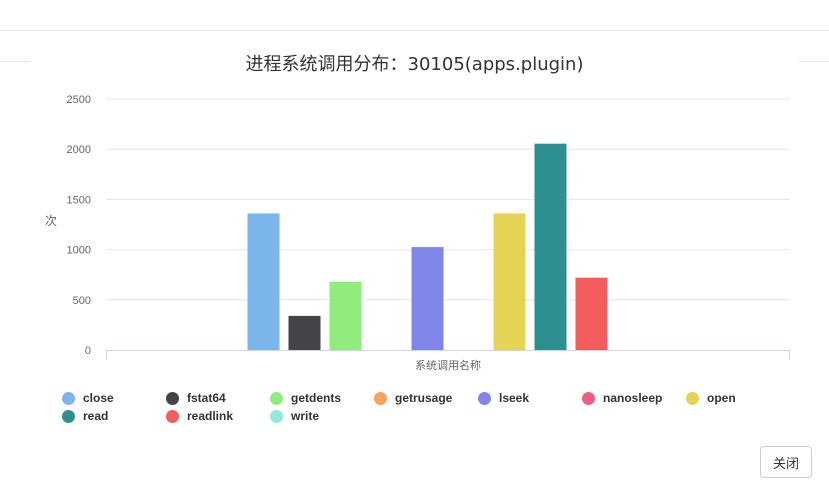 The image size is (829, 495). Describe the element at coordinates (51, 221) in the screenshot. I see `y-axis-title: 次` at that location.